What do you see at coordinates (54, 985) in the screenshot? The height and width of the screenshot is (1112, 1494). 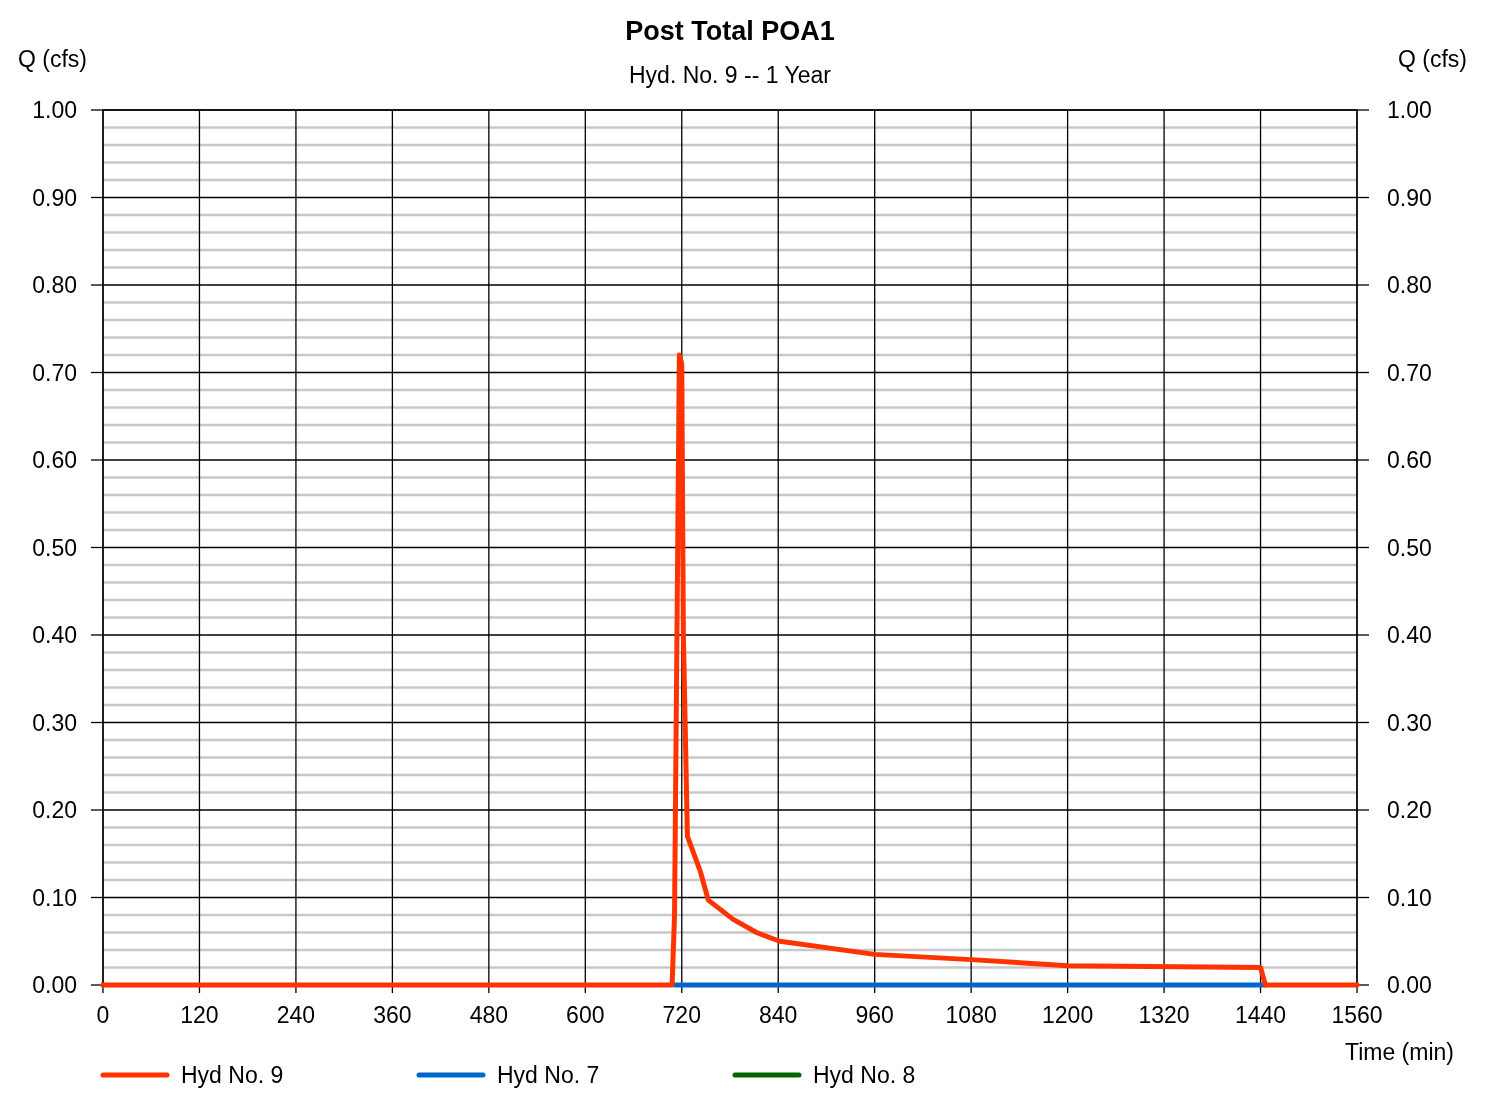 I see `y-tick-label: 0.00` at bounding box center [54, 985].